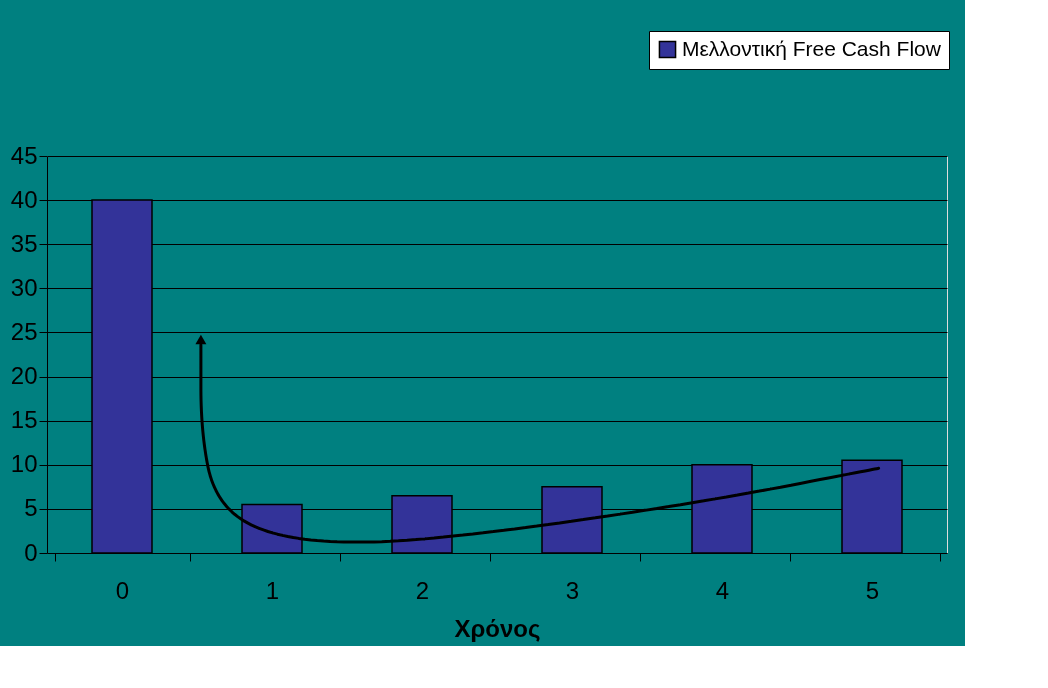  What do you see at coordinates (272, 590) in the screenshot?
I see `x-tick-label: 1` at bounding box center [272, 590].